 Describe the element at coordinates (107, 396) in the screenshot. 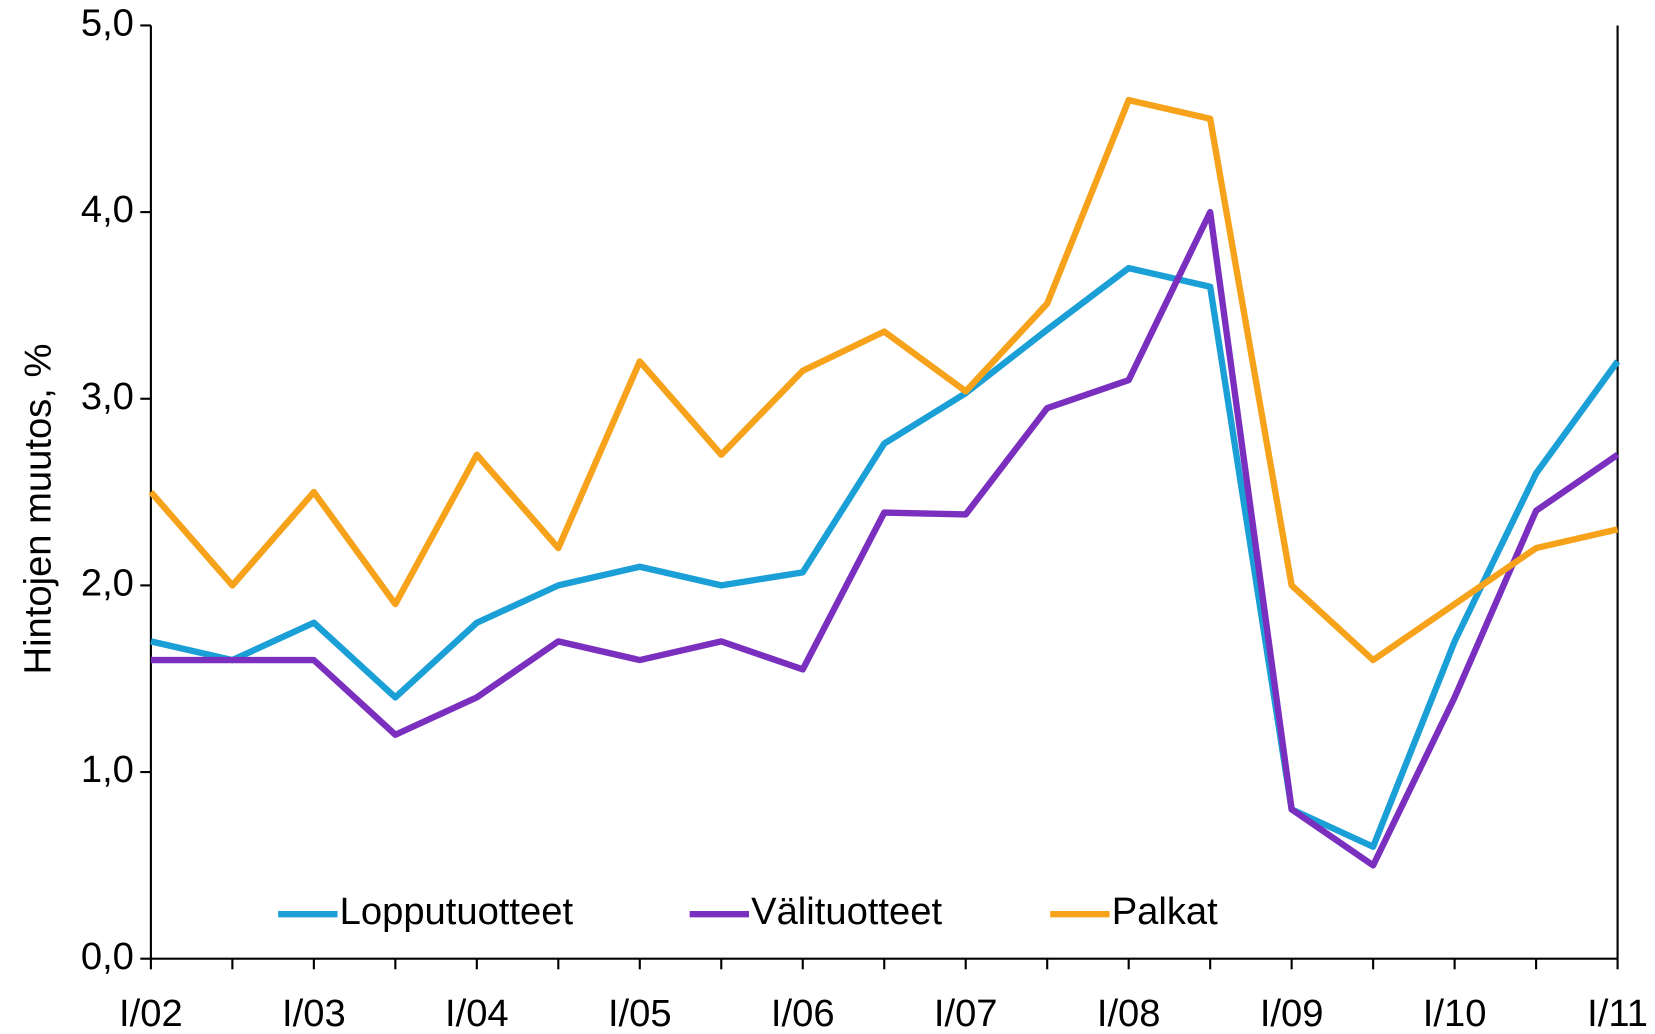

I see `y-tick-label: 3,0` at that location.